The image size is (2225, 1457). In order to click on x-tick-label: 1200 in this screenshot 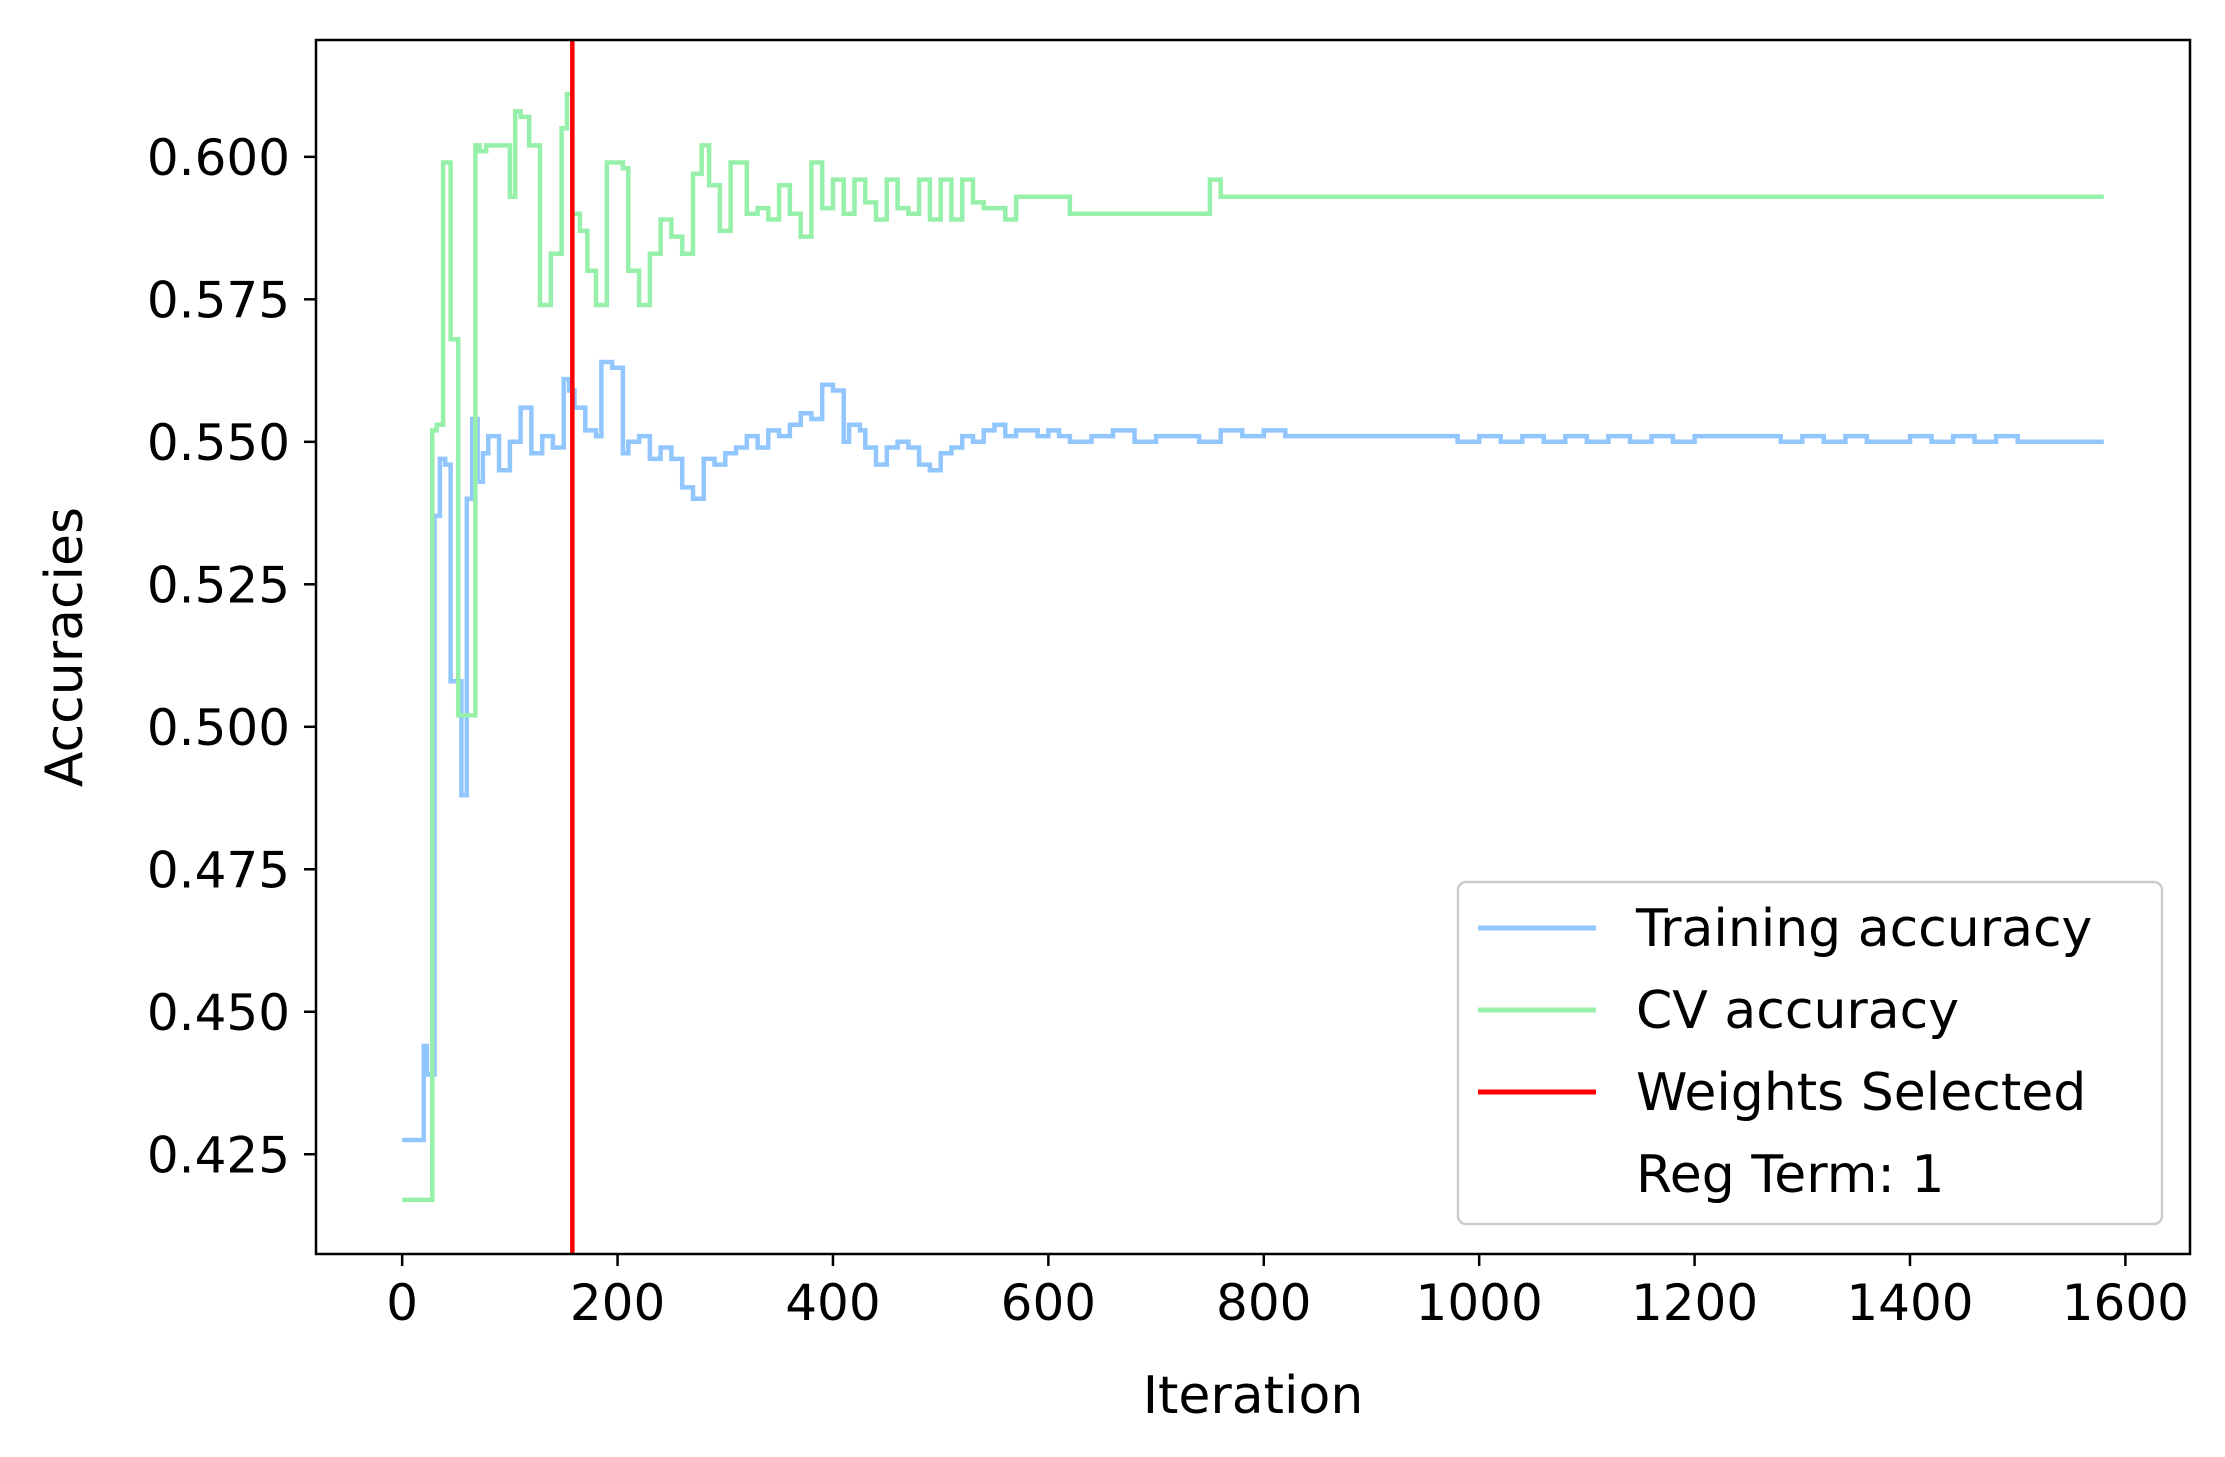, I will do `click(1694, 1303)`.